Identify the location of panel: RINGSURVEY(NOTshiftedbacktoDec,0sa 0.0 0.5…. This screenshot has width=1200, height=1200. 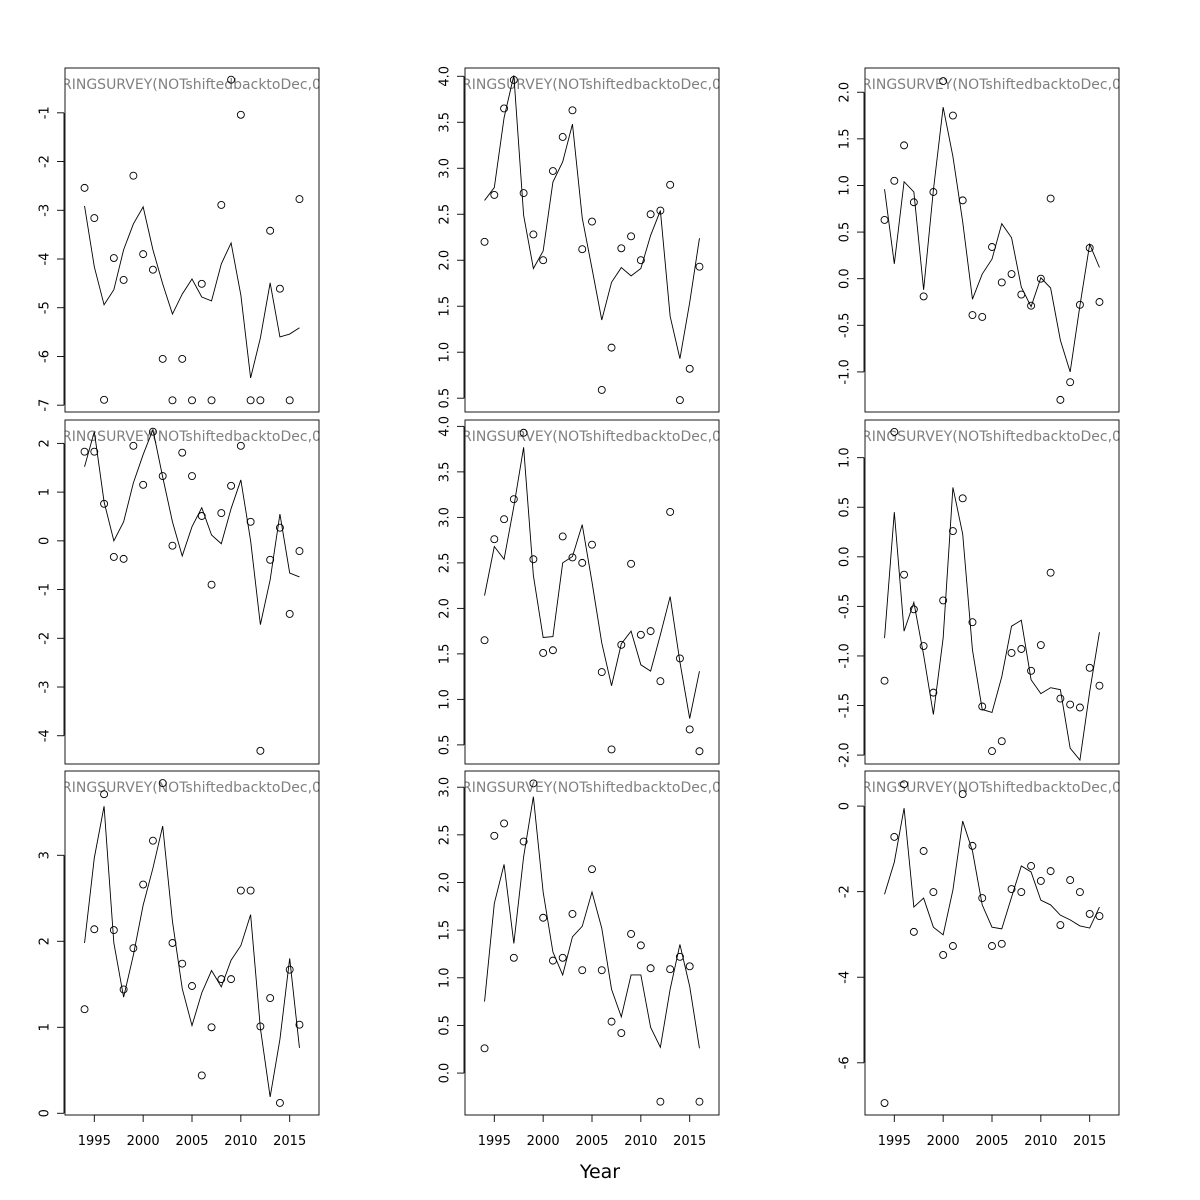
(579, 959).